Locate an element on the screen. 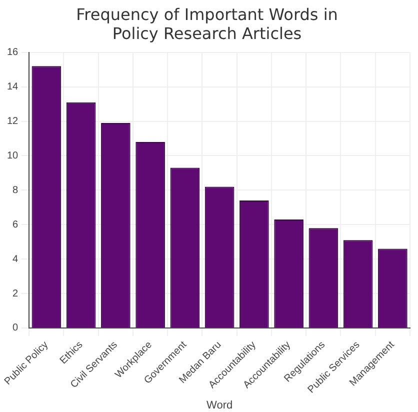  y-tick-label: 16 is located at coordinates (13, 52).